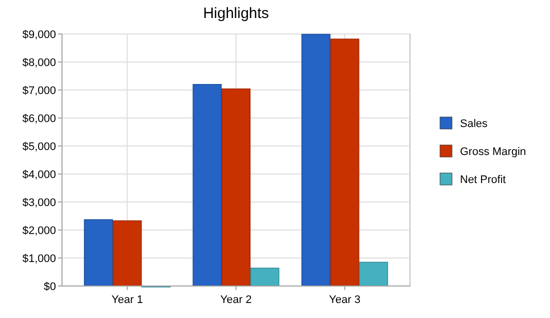 The image size is (550, 318). What do you see at coordinates (483, 180) in the screenshot?
I see `legend-label: Net Profit` at bounding box center [483, 180].